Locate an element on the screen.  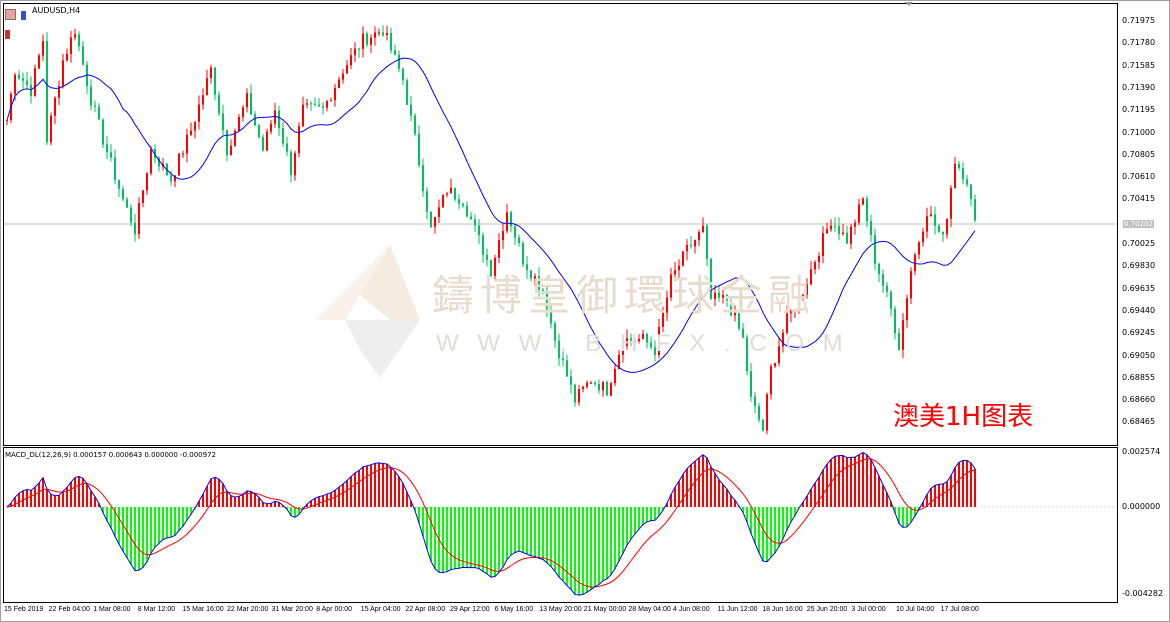
time-tick-label: 29 Apr 12:00 is located at coordinates (470, 609).